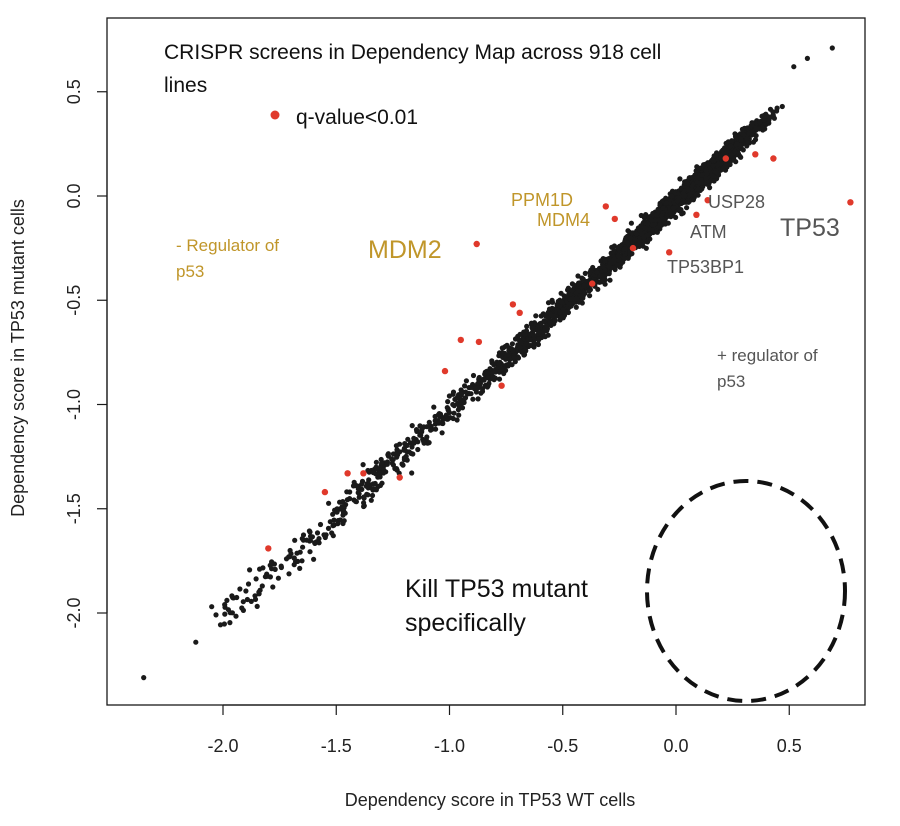 The height and width of the screenshot is (826, 900). I want to click on annotation-atm: ATM, so click(708, 232).